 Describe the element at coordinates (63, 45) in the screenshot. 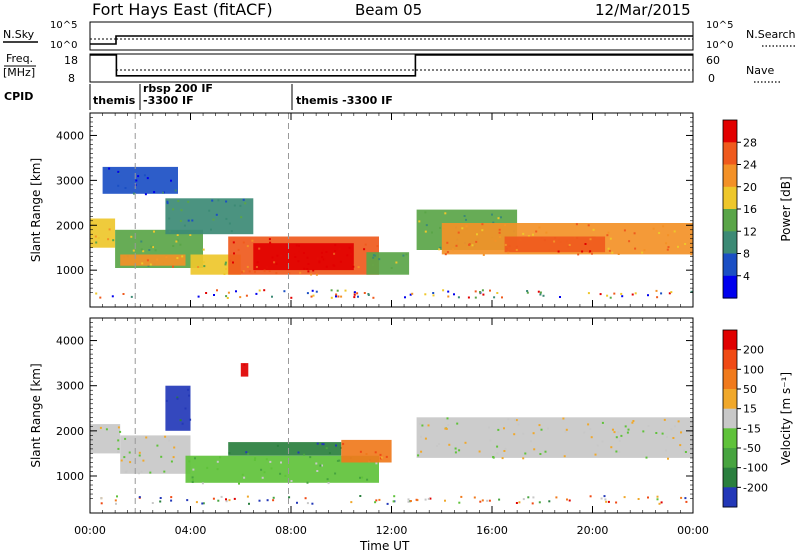

I see `nsky-tick-low: 10^0` at that location.